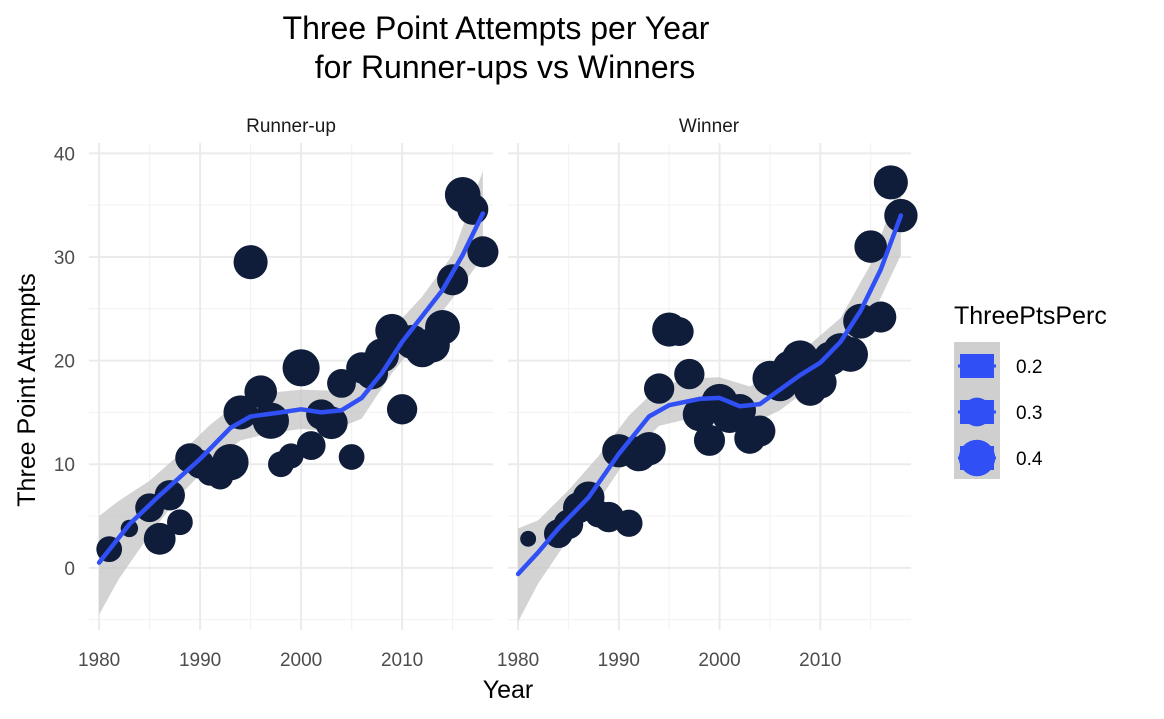 The width and height of the screenshot is (1164, 719). What do you see at coordinates (505, 67) in the screenshot?
I see `chart-title-line2: for Runner-ups vs Winners` at bounding box center [505, 67].